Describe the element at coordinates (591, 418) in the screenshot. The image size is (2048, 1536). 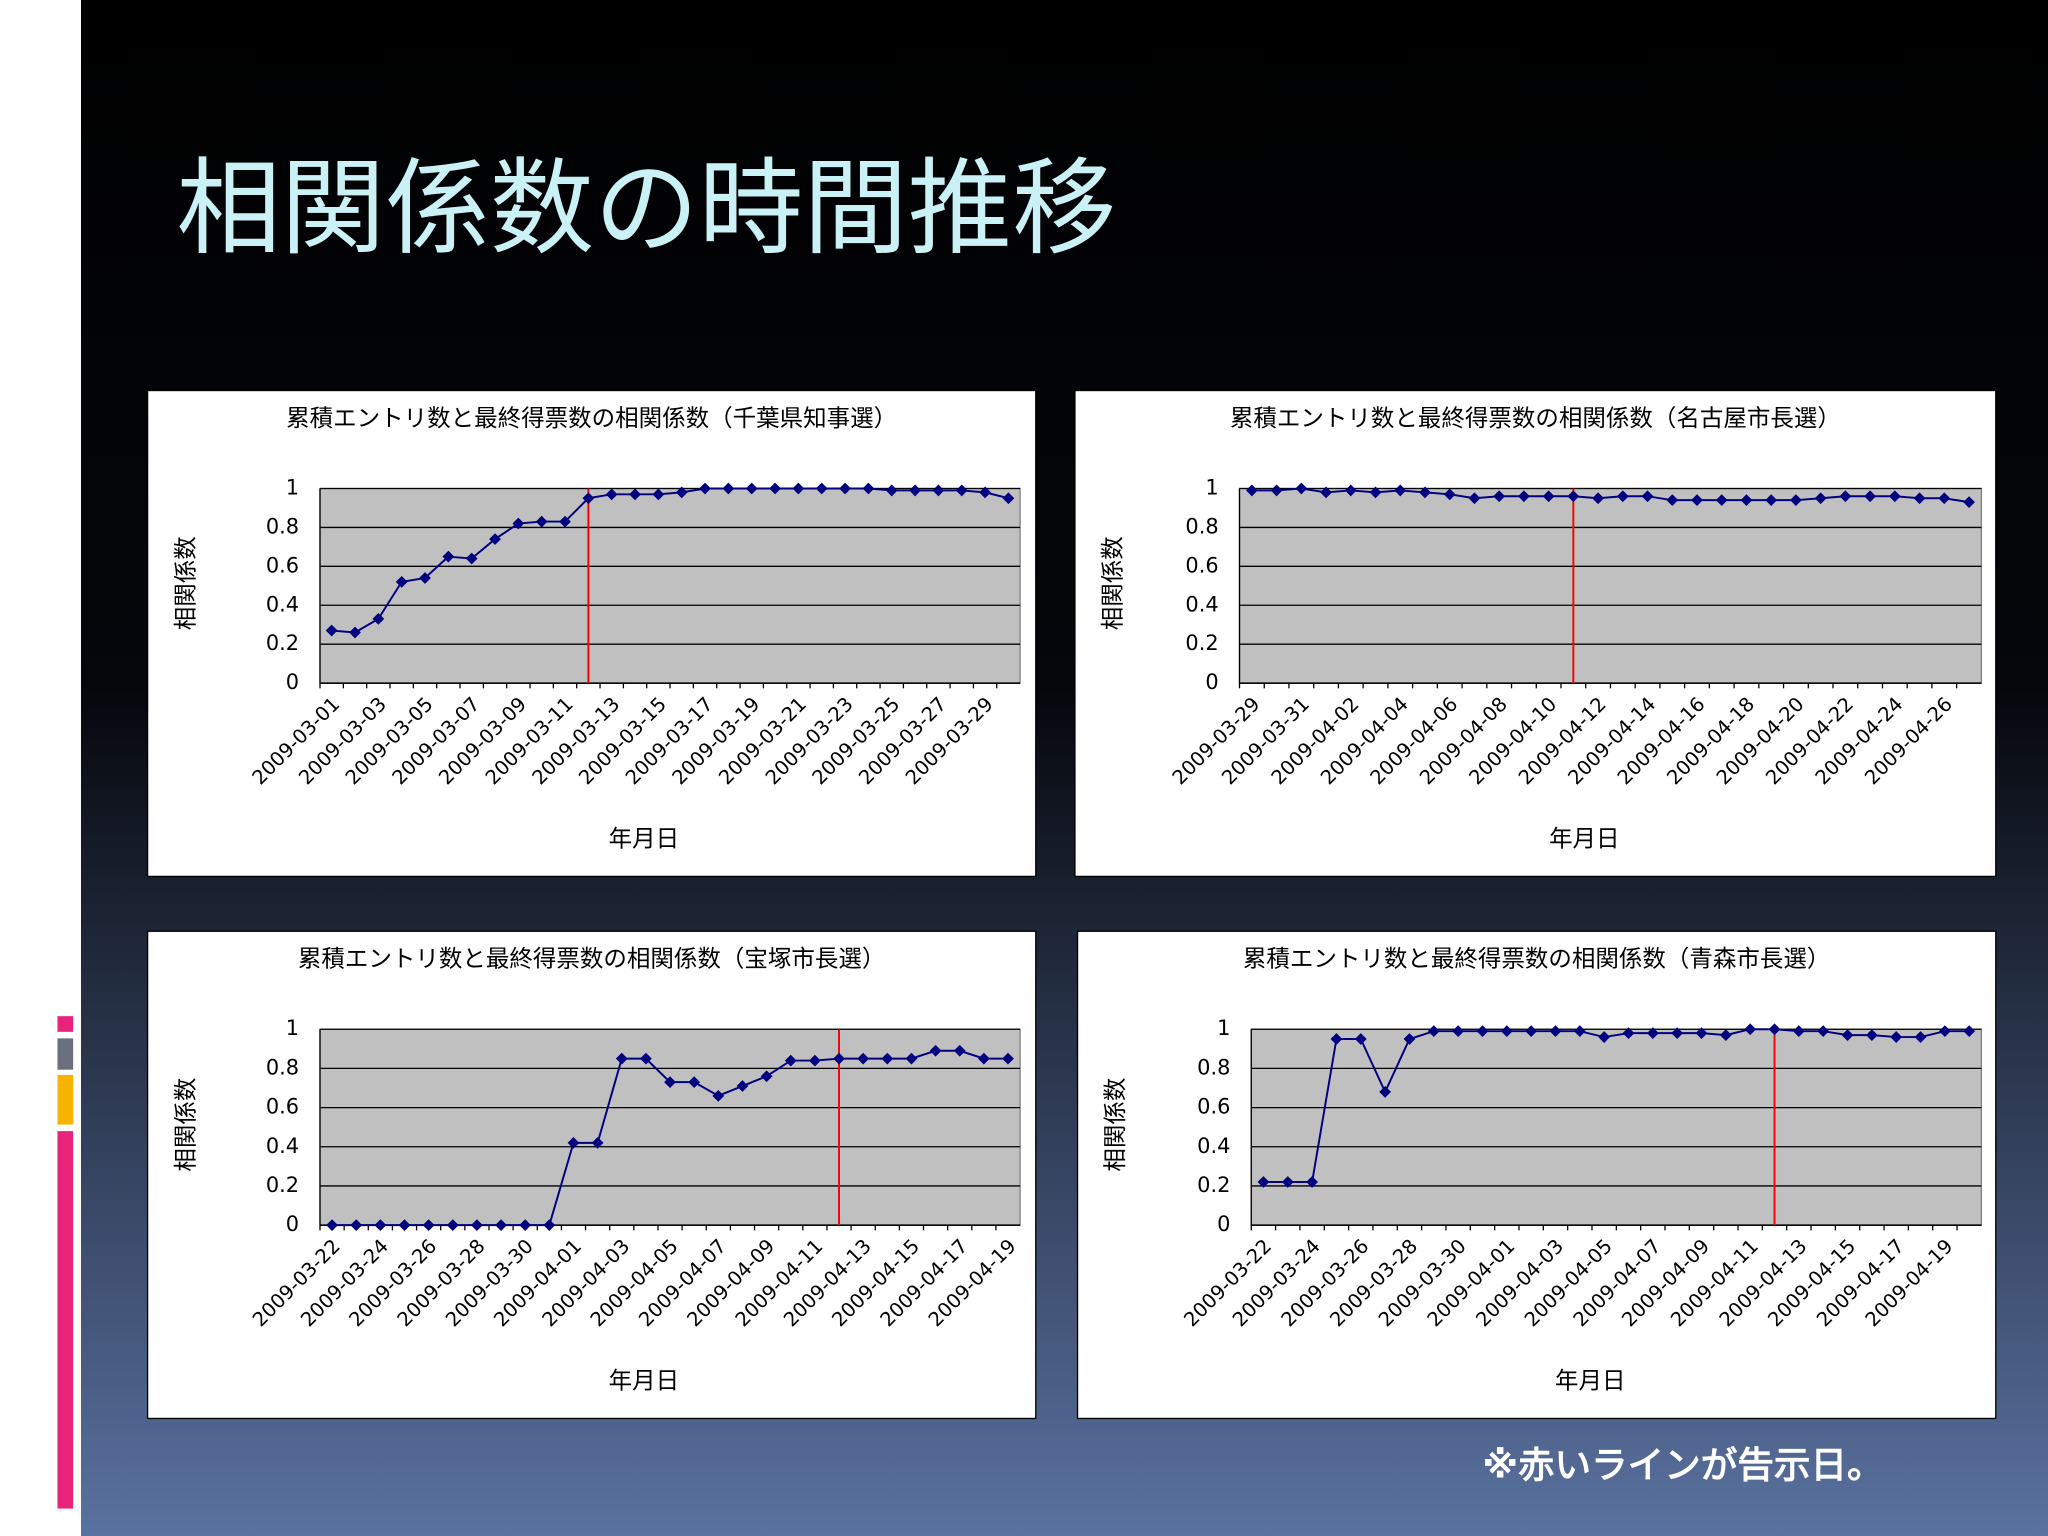
I see `chart-title: 累積エントリ数と最終得票数の相関係数（千葉県知事選）` at that location.